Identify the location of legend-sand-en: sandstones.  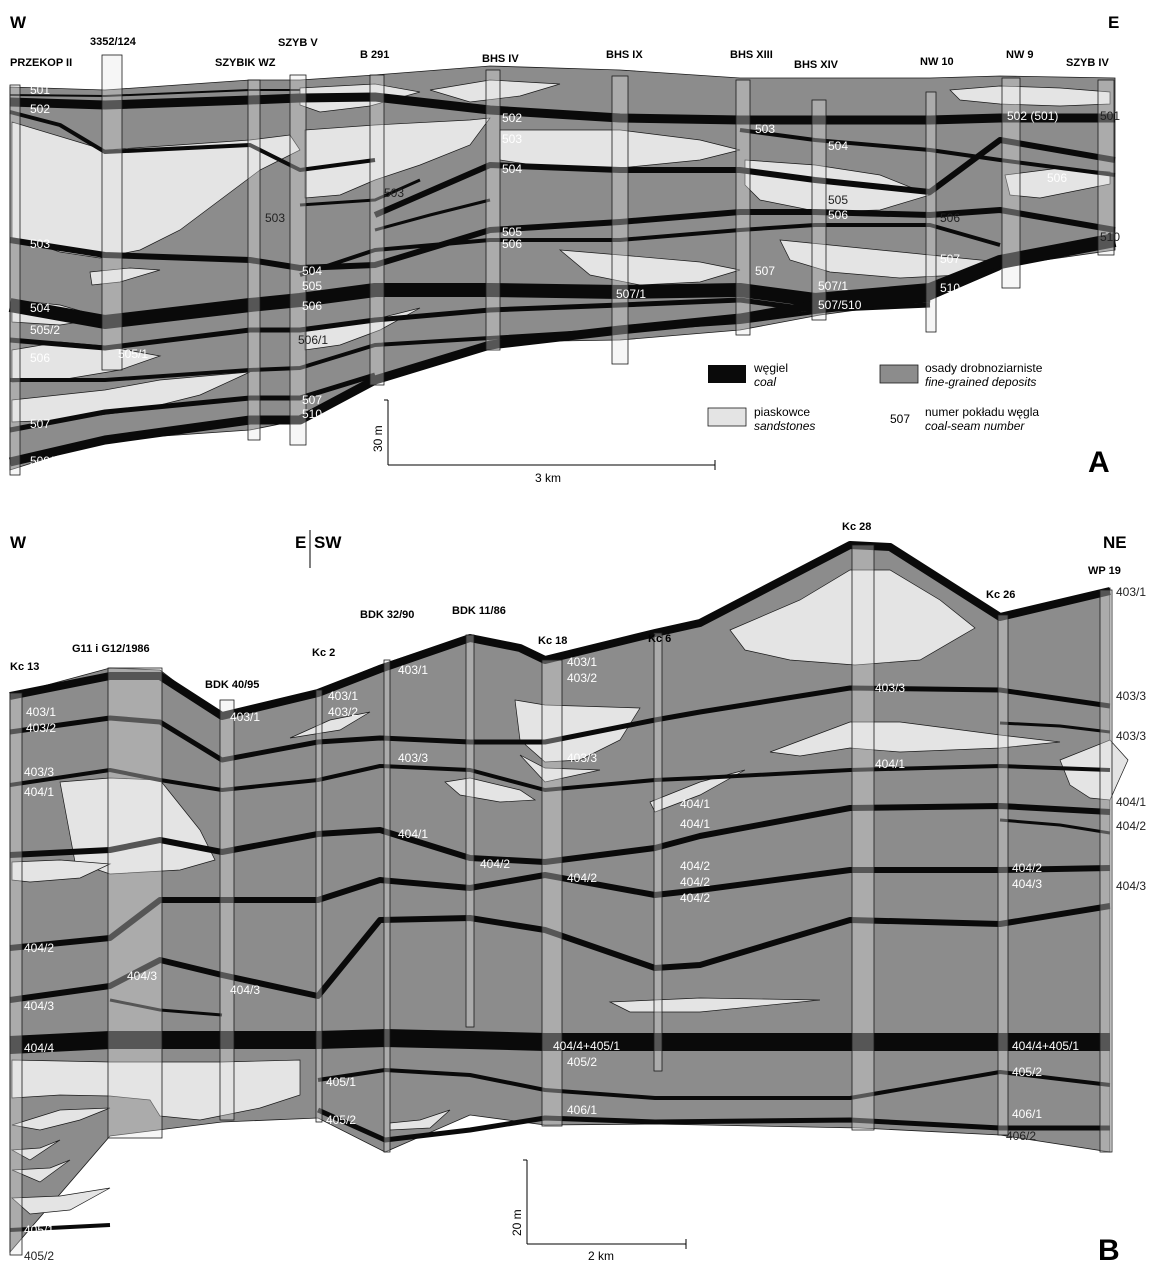
(784, 426).